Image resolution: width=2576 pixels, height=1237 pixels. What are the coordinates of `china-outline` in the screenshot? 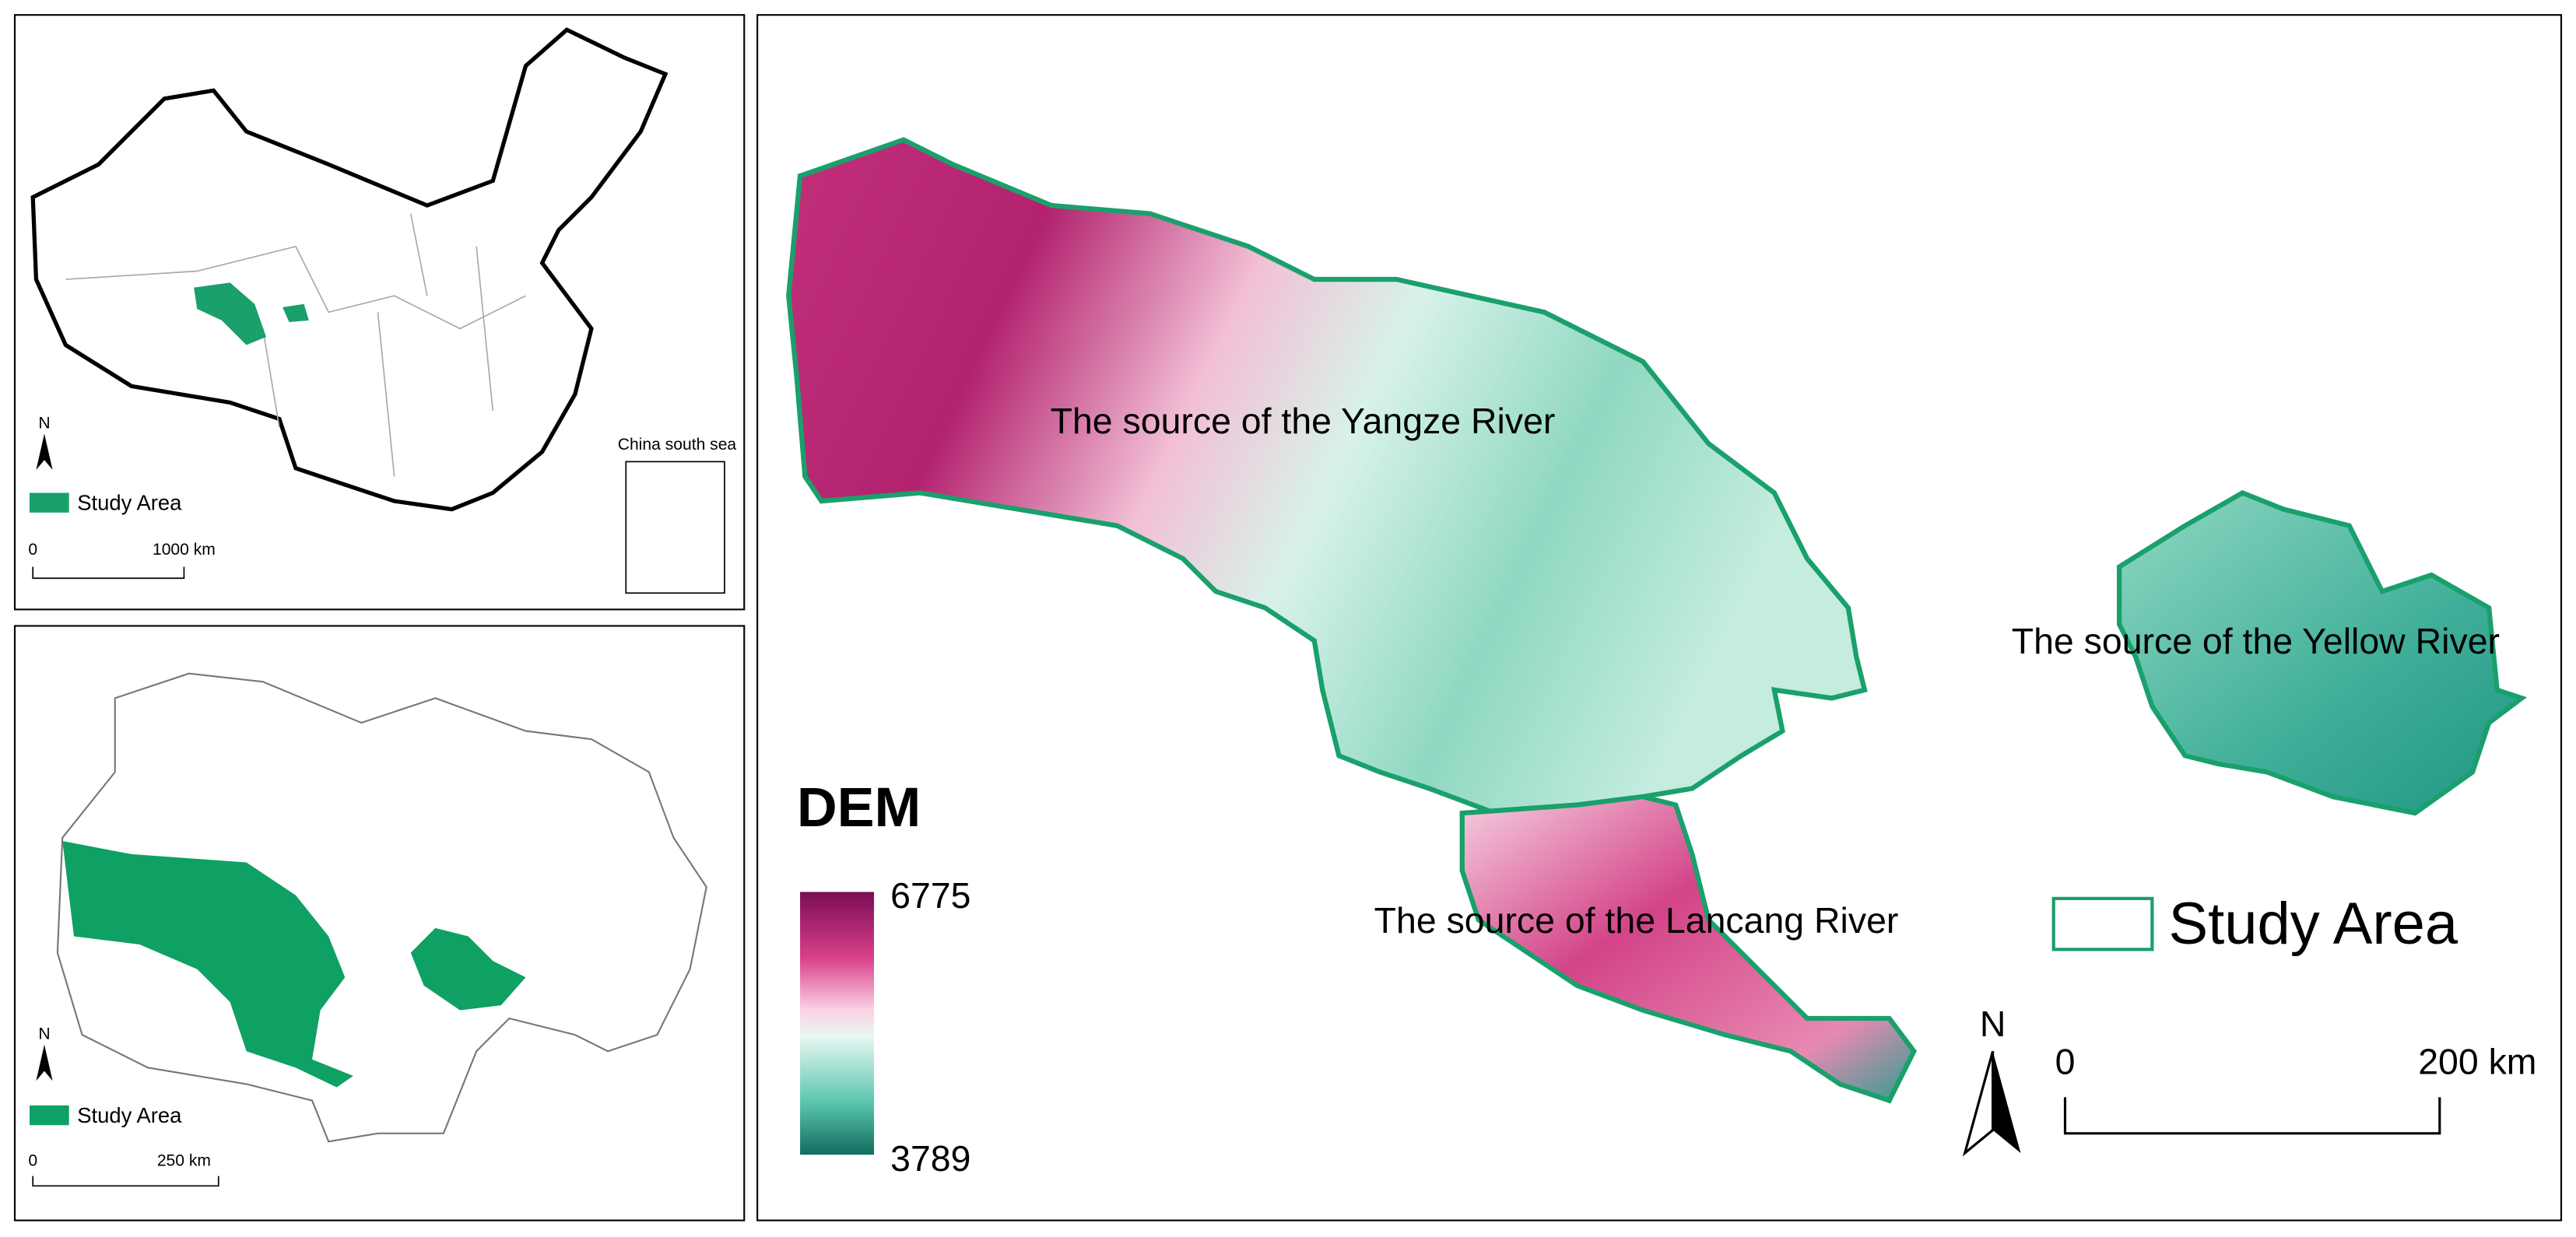 It's located at (350, 269).